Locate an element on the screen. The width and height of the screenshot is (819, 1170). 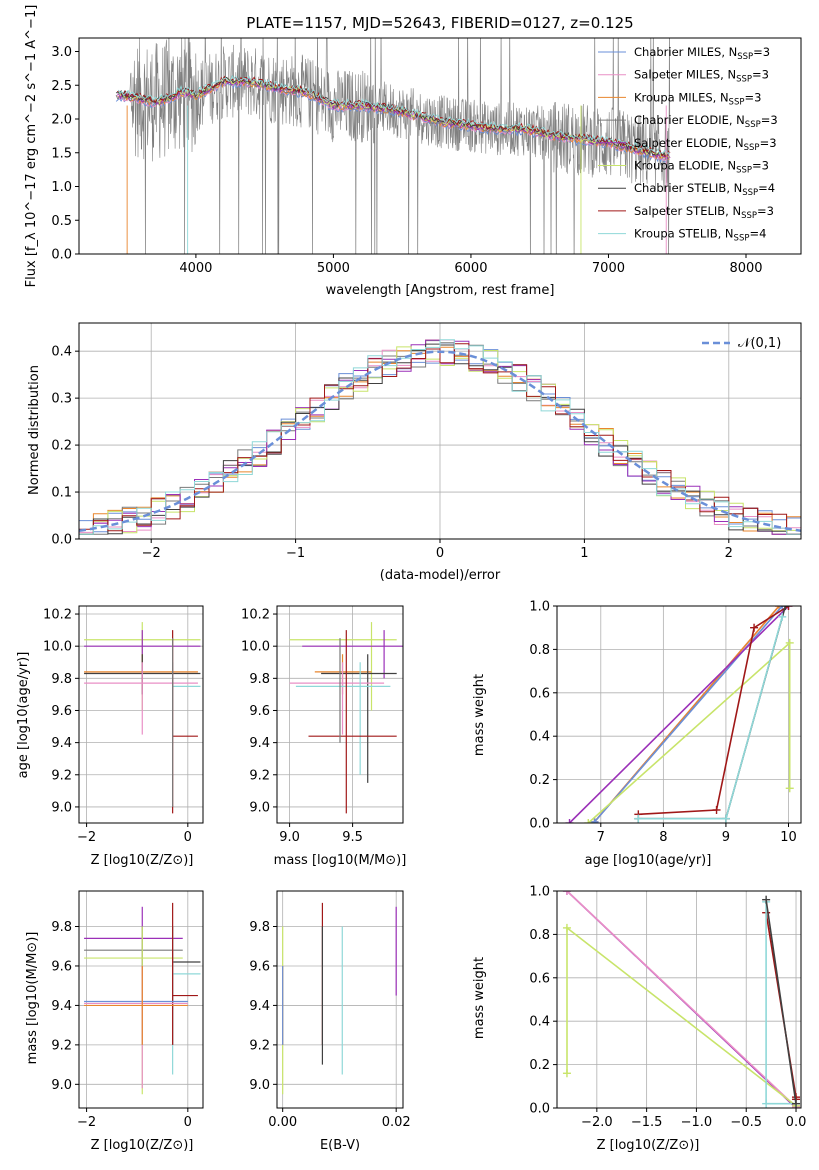
age-vs-mass-xlabel: mass [log10(M/M⊙)] is located at coordinates (340, 860).